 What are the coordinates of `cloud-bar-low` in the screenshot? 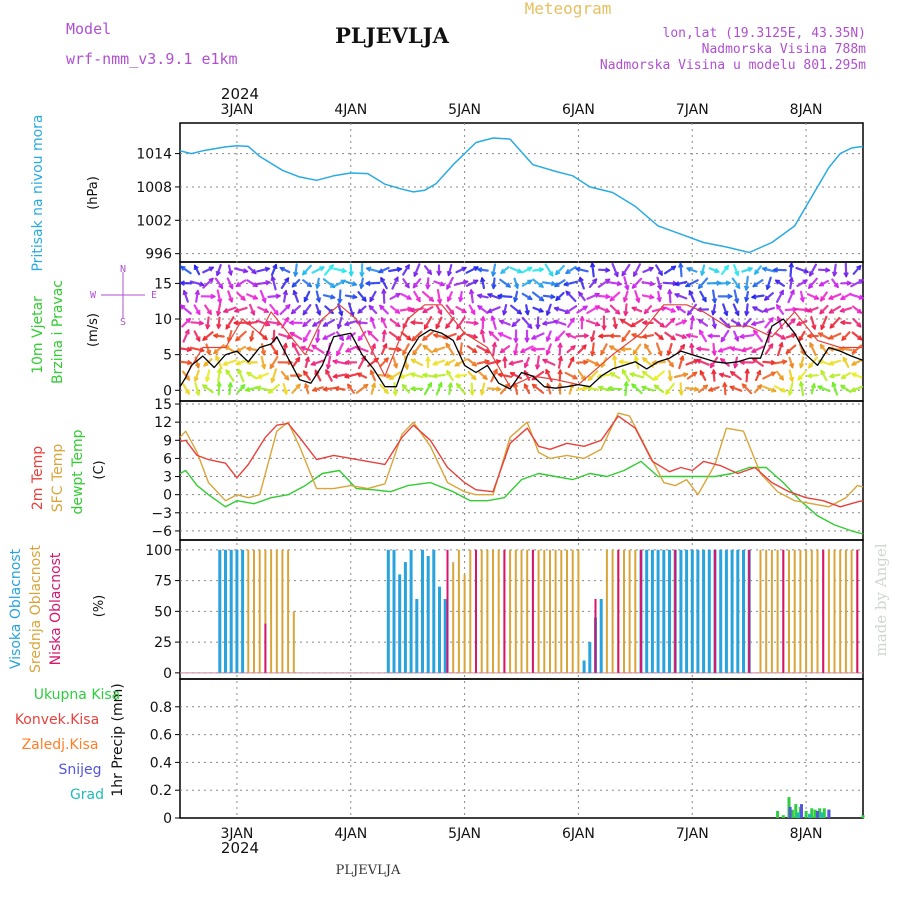 It's located at (618, 611).